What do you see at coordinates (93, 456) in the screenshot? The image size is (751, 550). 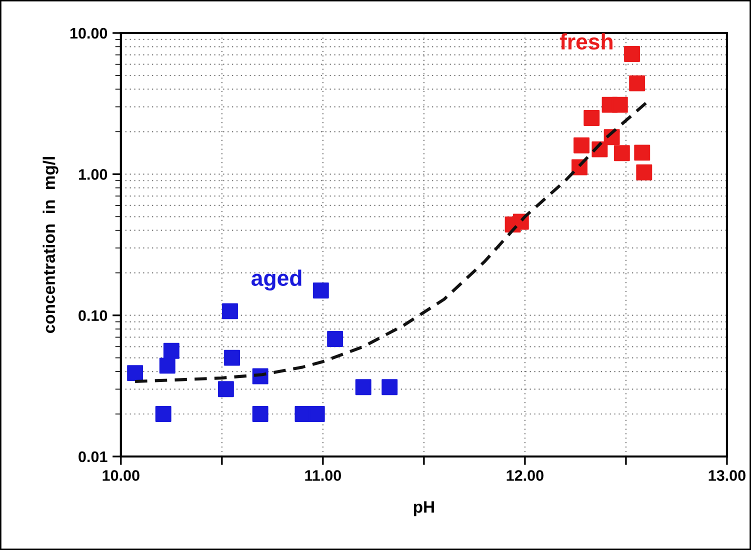 I see `y-tick-label: 0.01` at bounding box center [93, 456].